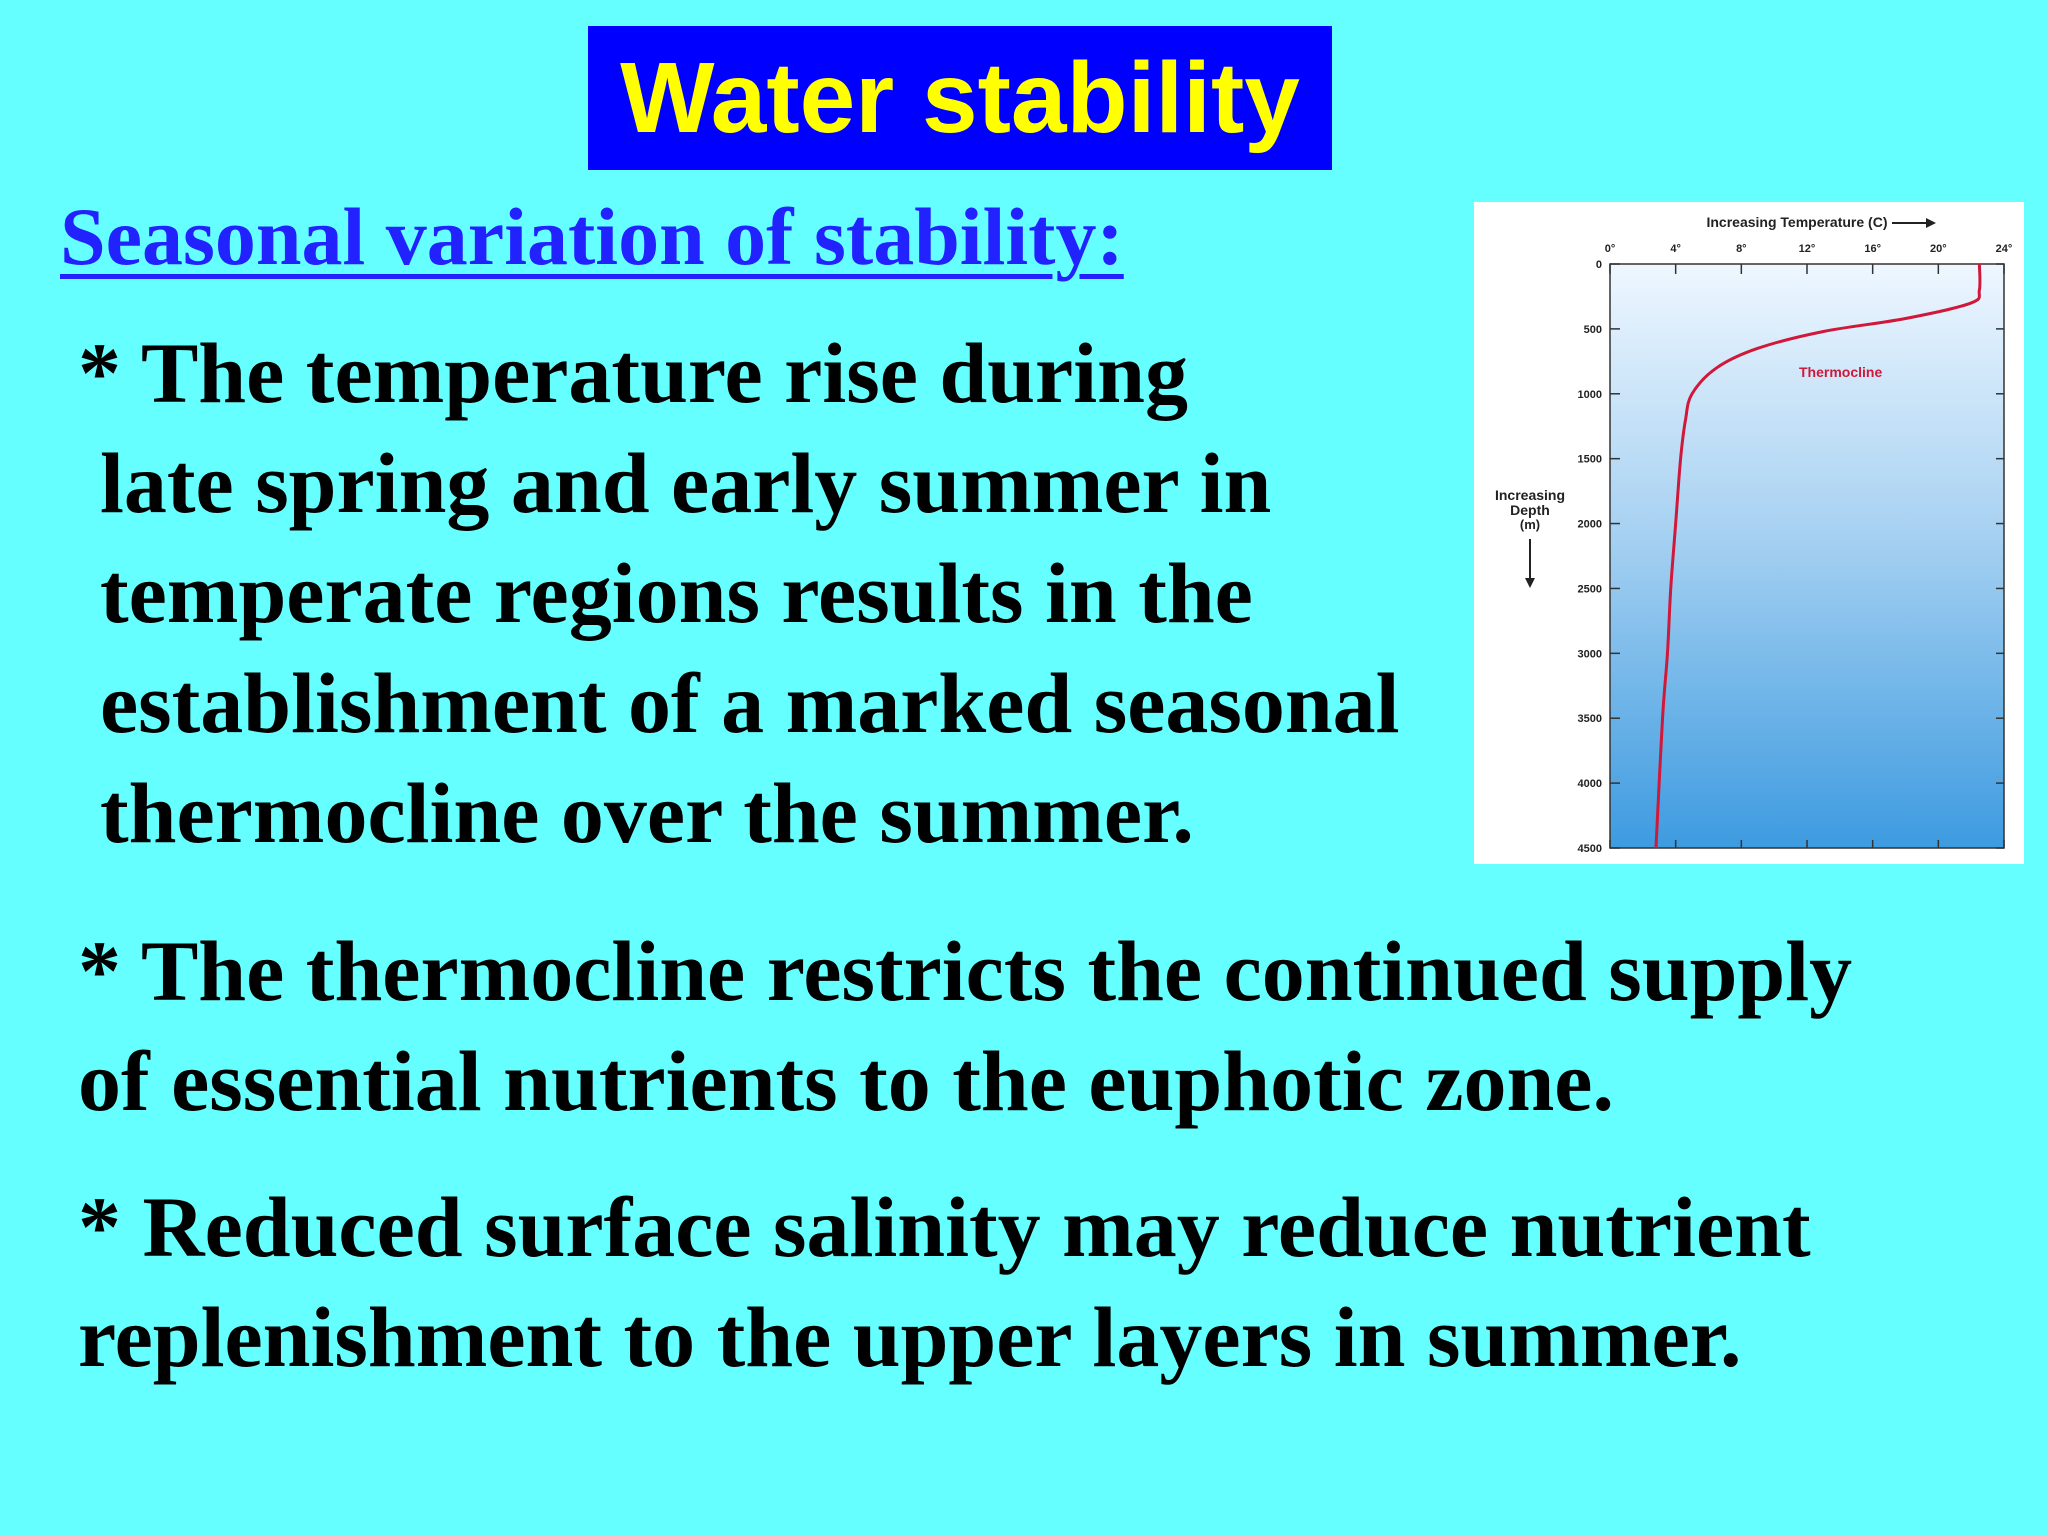 This screenshot has height=1536, width=2048. Describe the element at coordinates (2004, 249) in the screenshot. I see `x-tick-label: 24°` at that location.